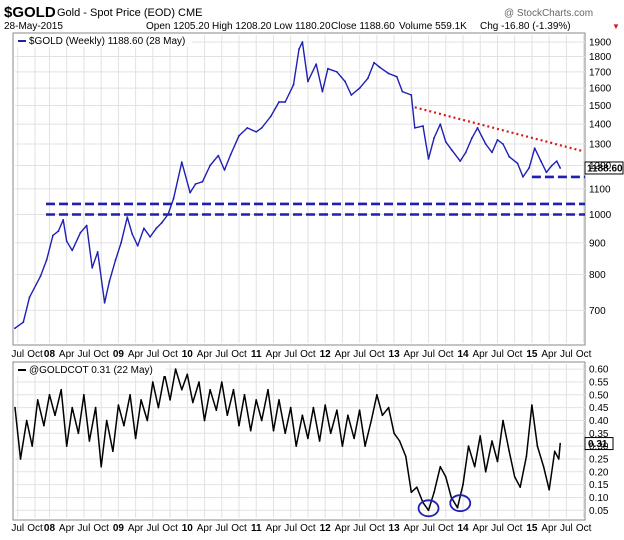  What do you see at coordinates (274, 528) in the screenshot?
I see `cot-x-tick-label: Apr` at bounding box center [274, 528].